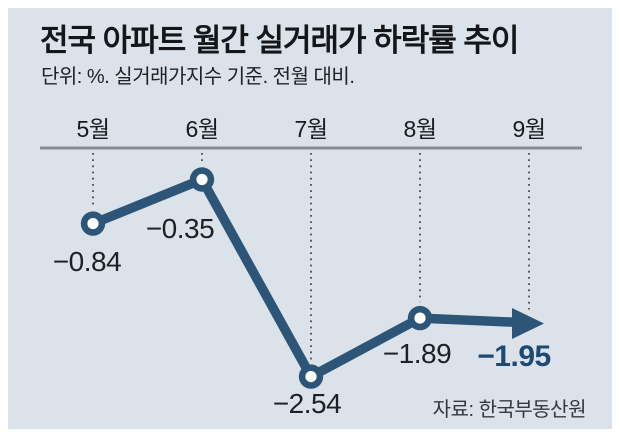 Image resolution: width=620 pixels, height=438 pixels. Describe the element at coordinates (417, 353) in the screenshot. I see `value-label-august: −1.89` at that location.